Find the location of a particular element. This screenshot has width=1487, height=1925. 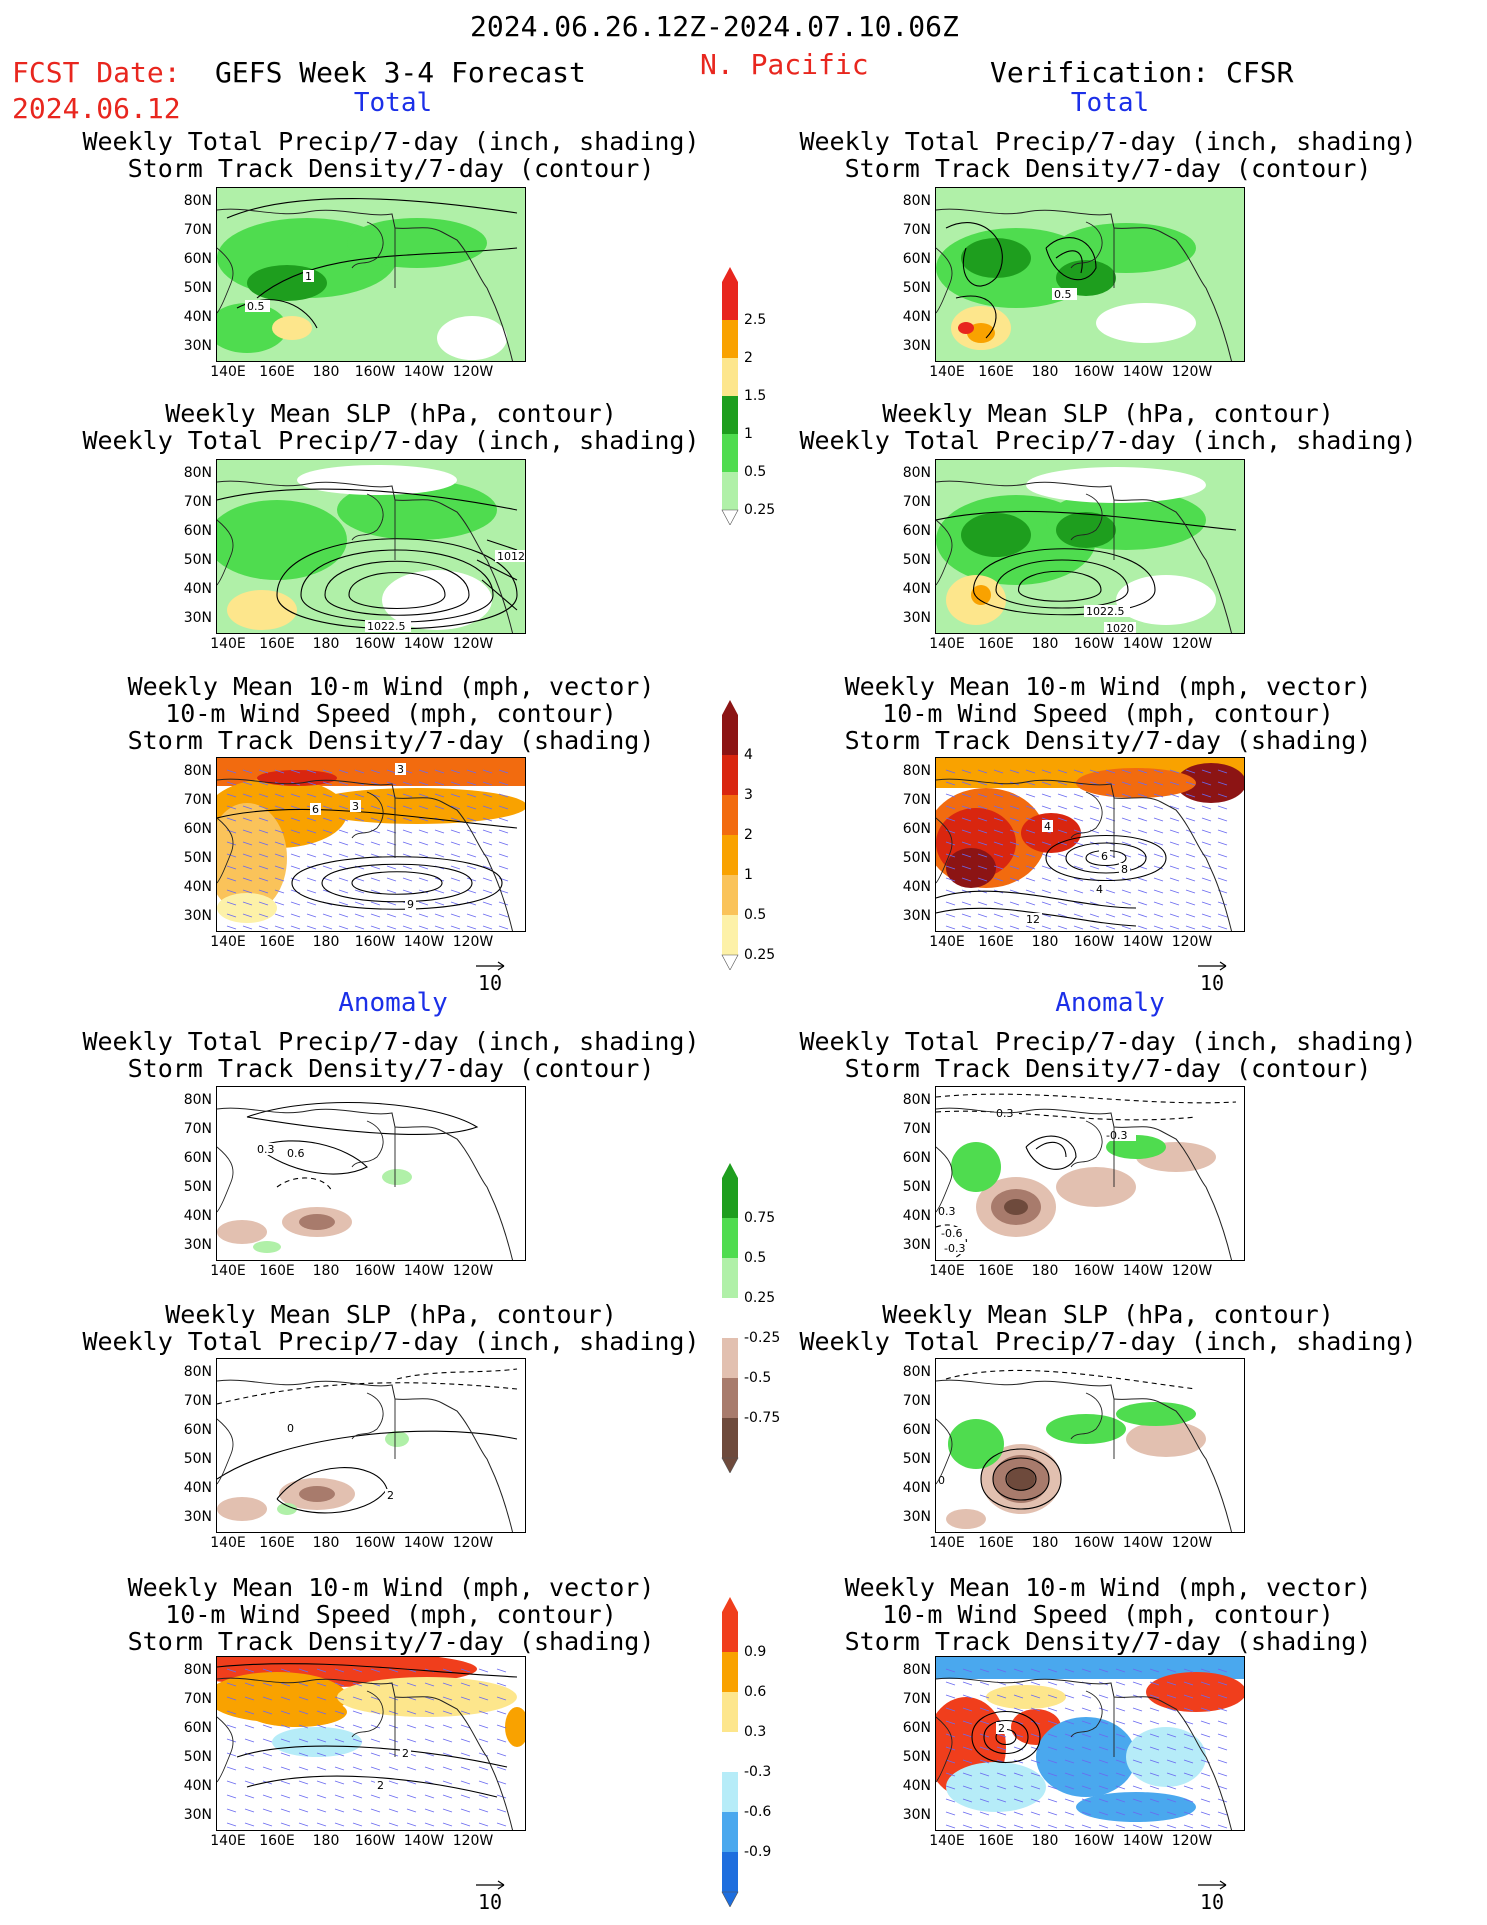

lat-tick-label: 30N is located at coordinates (916, 618).